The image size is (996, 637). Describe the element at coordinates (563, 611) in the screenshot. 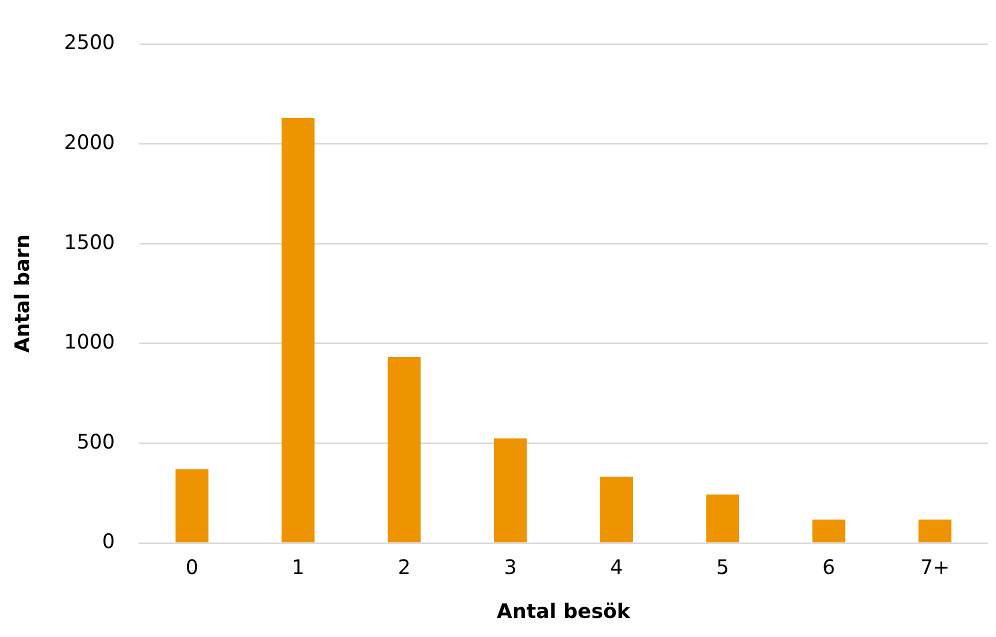

I see `x-axis-title: Antal besök` at that location.